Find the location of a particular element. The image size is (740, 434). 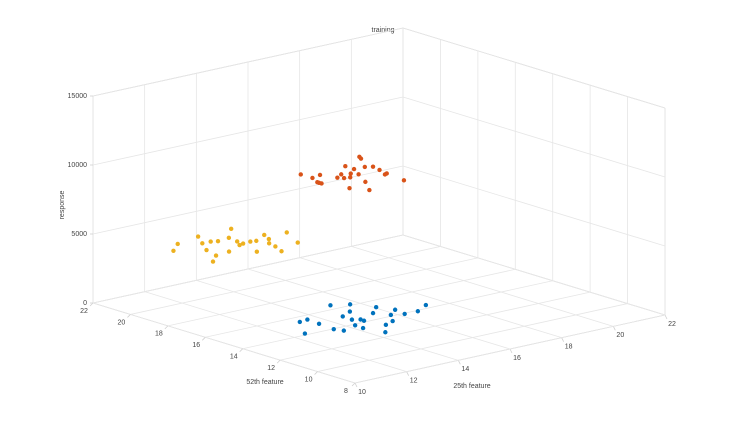

x-tick-label: 14 is located at coordinates (465, 369).